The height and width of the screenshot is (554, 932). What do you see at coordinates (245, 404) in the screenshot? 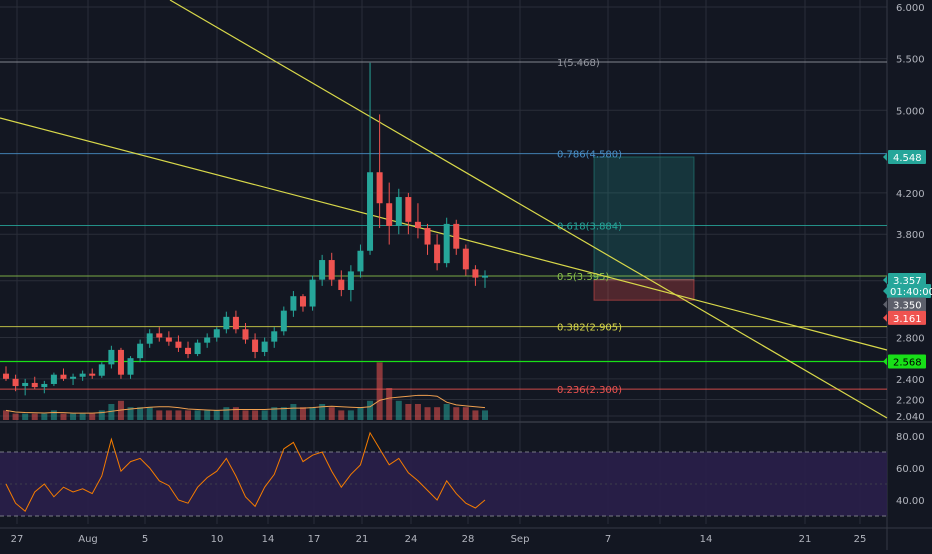
I see `volume-ma-line` at bounding box center [245, 404].